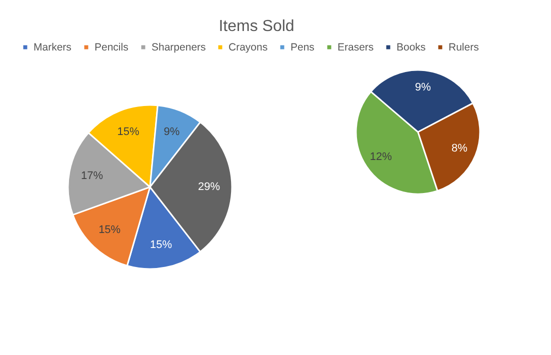  I want to click on legend-label: Sharpeners, so click(179, 47).